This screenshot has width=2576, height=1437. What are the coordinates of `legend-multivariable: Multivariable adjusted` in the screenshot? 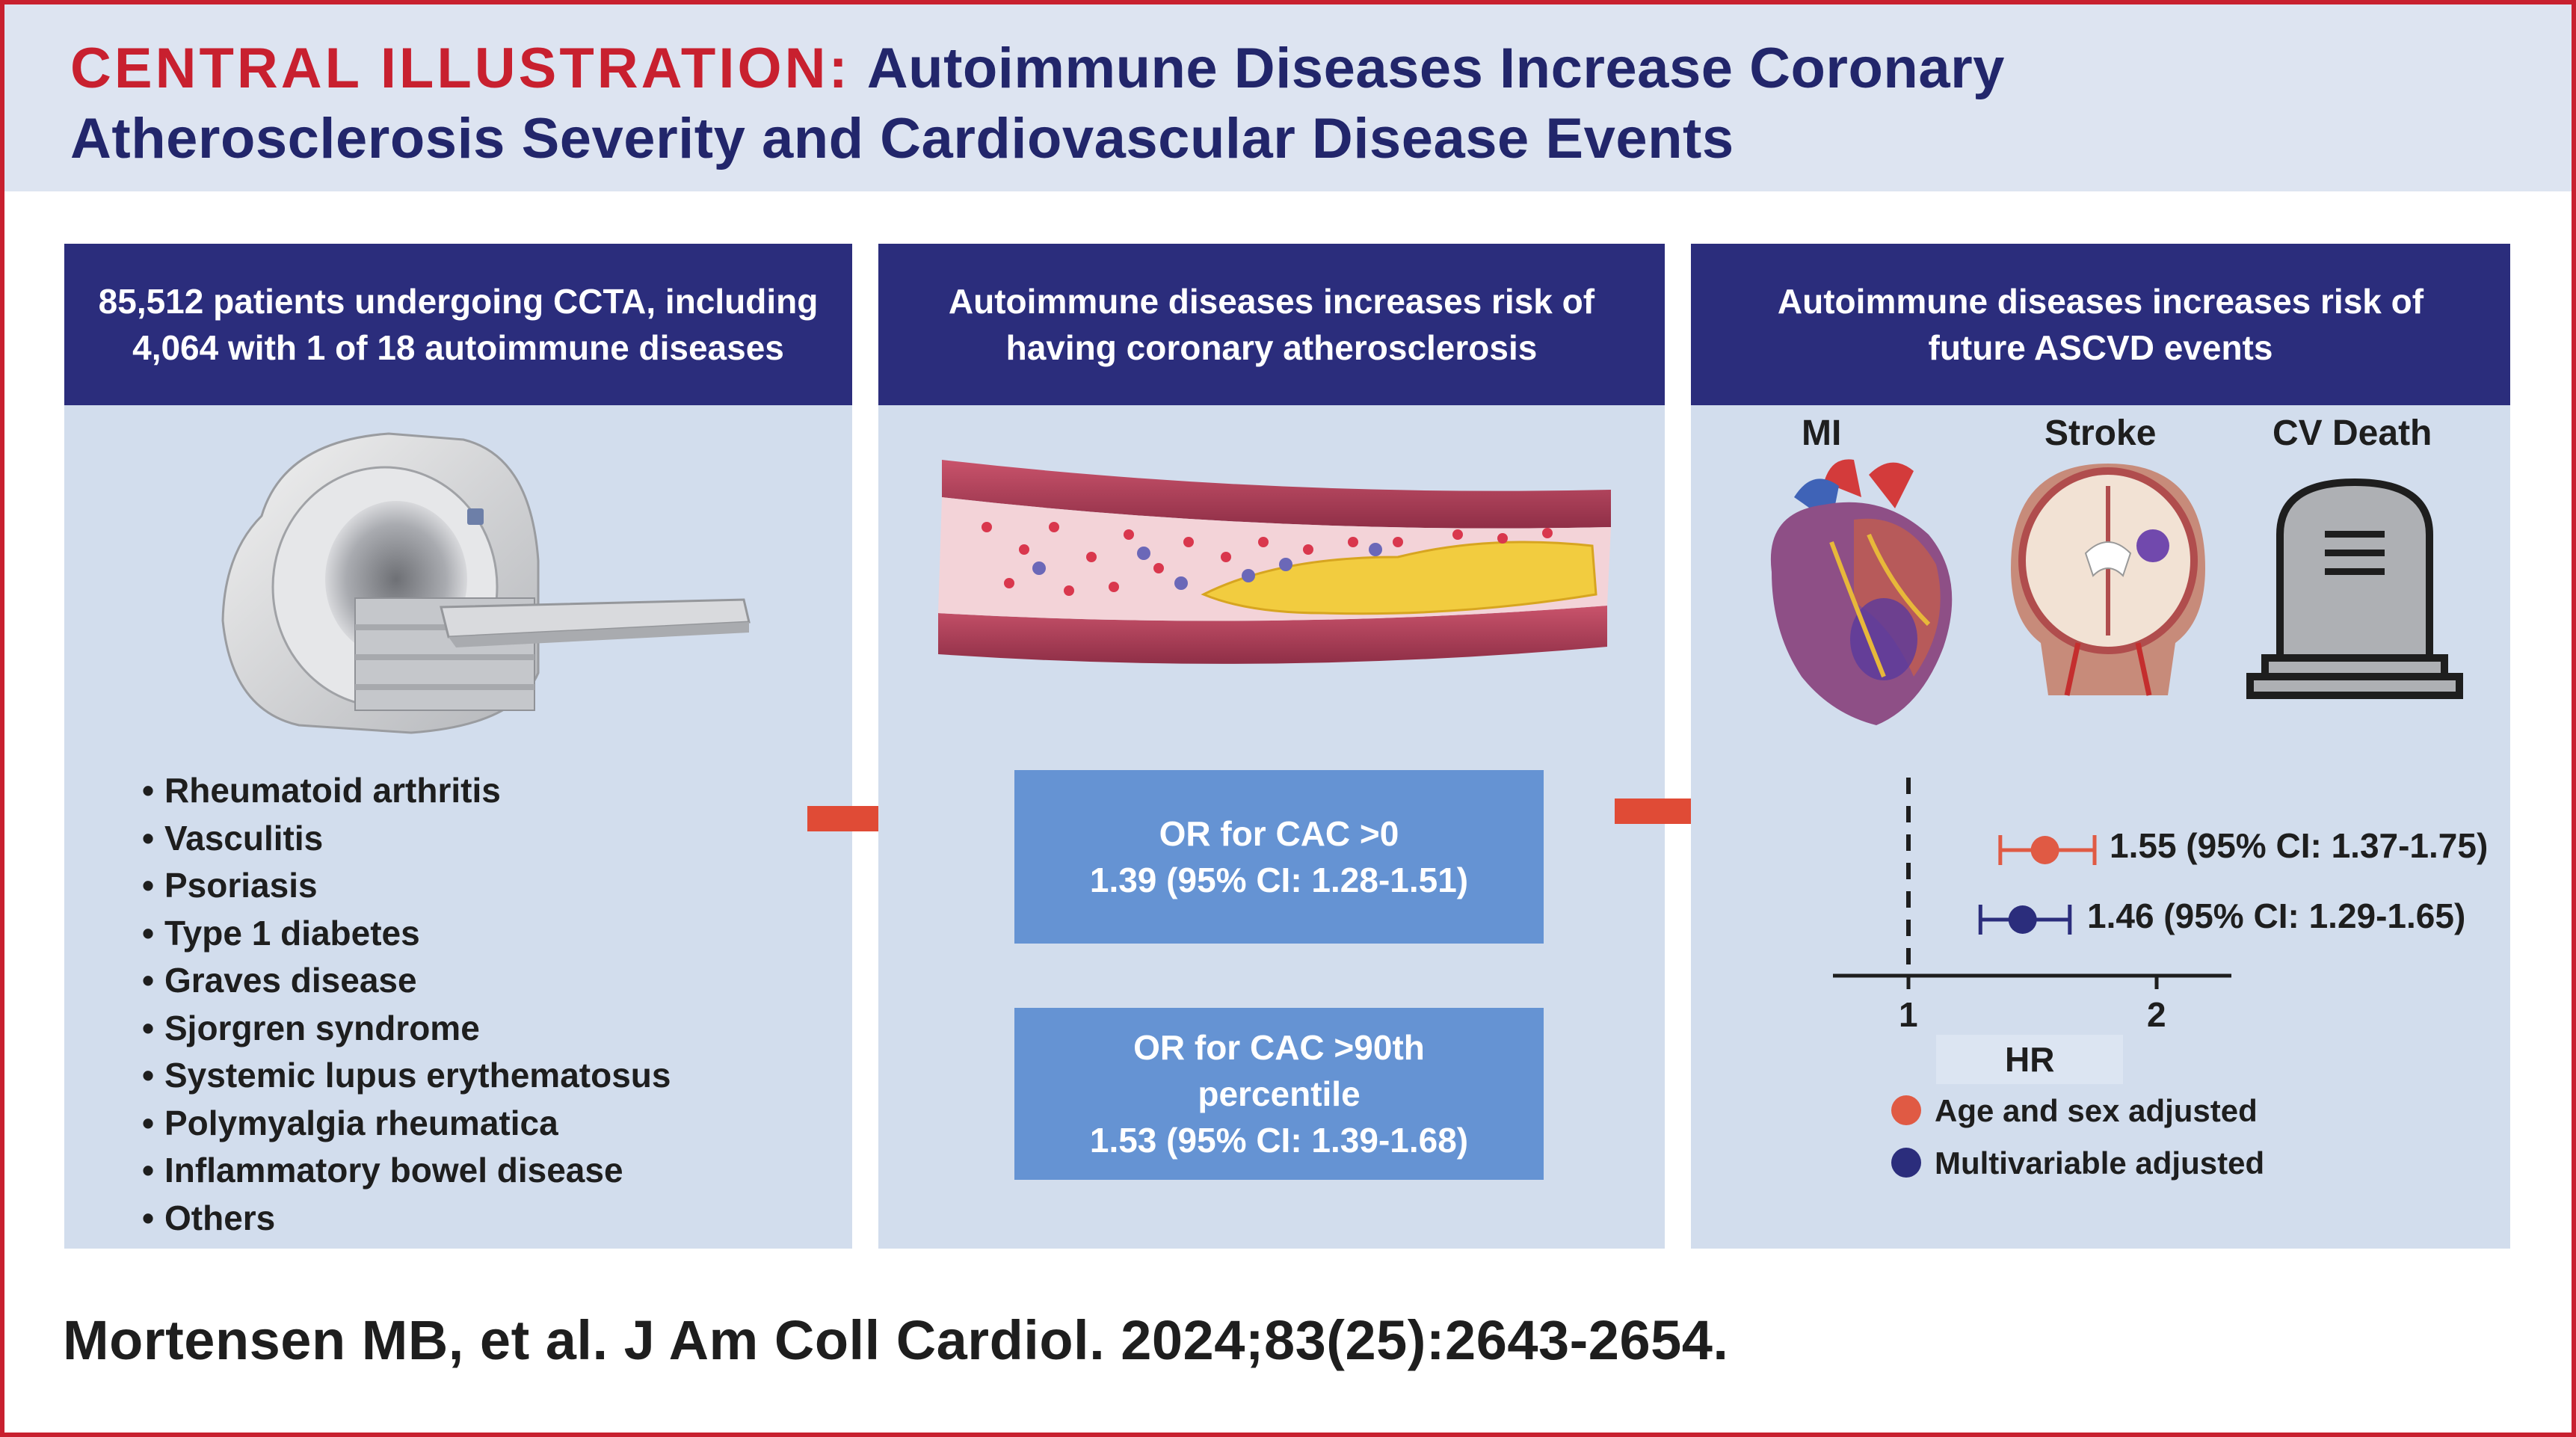 It's located at (2077, 1163).